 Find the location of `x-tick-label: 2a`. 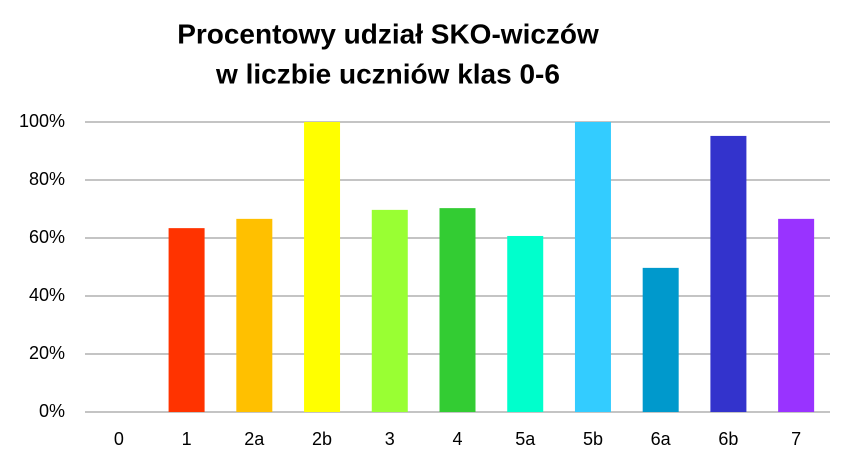

x-tick-label: 2a is located at coordinates (254, 439).